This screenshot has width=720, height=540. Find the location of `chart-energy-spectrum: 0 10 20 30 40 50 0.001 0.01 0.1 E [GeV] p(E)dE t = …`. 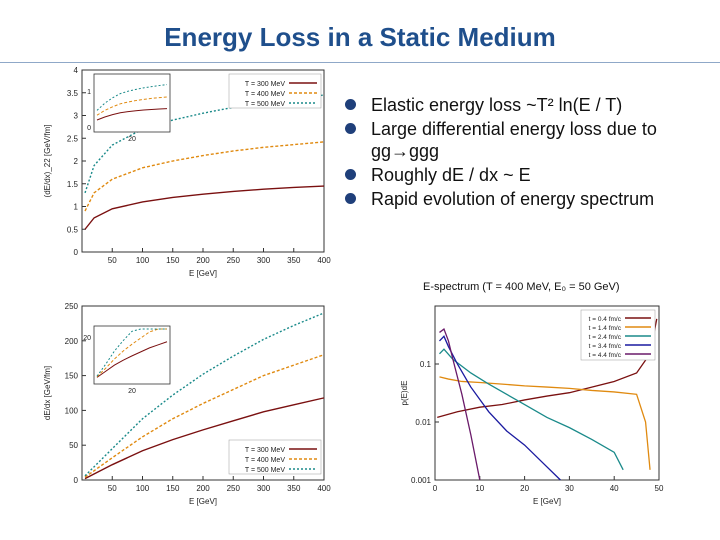

chart-energy-spectrum: 0 10 20 30 40 50 0.001 0.01 0.1 E [GeV] p(E)dE t = … is located at coordinates (532, 405).